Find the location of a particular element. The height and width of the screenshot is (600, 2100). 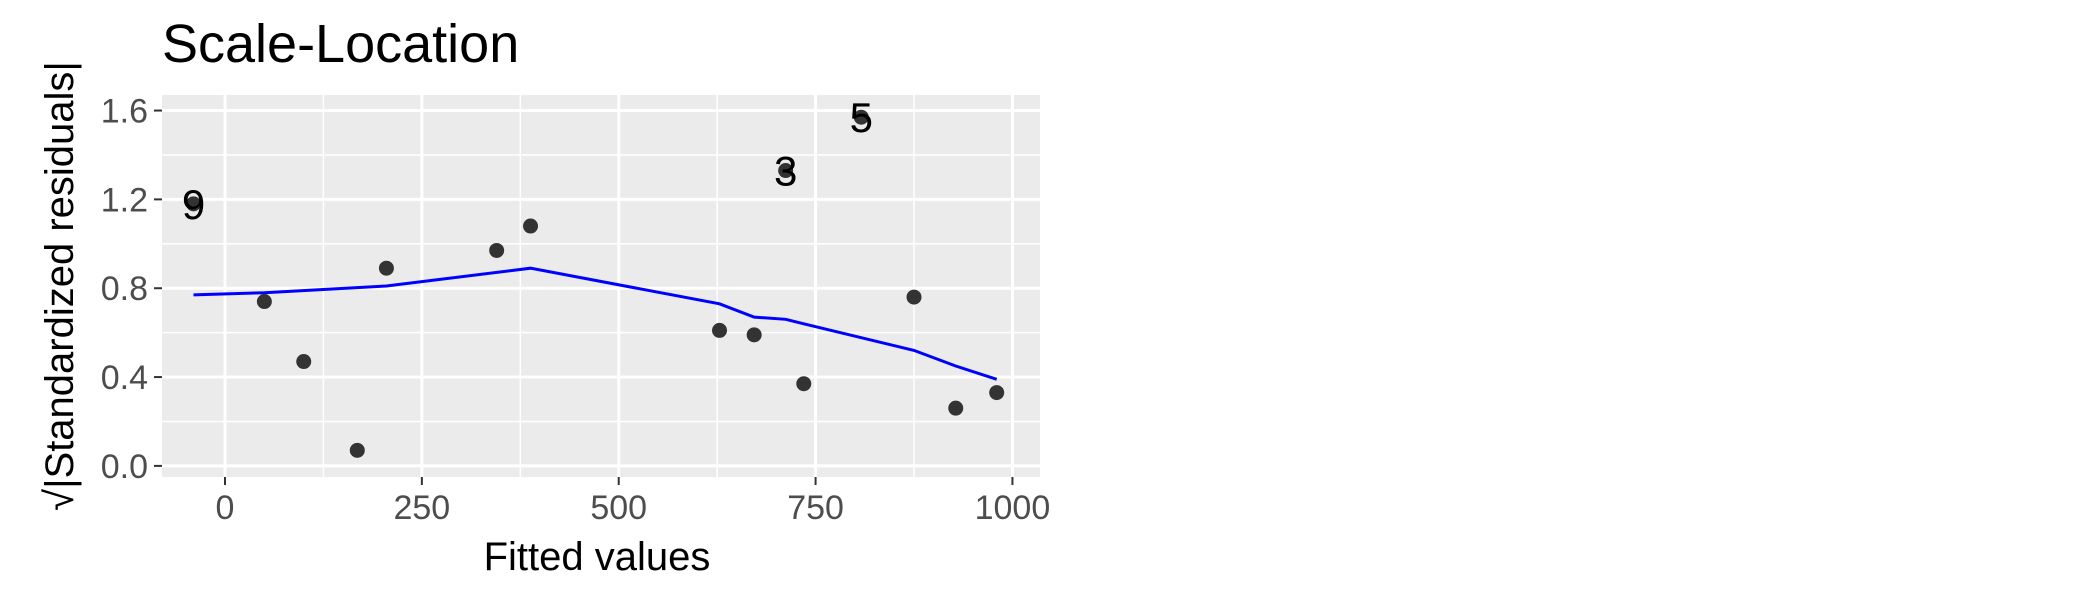

x-tick-label: 1000 is located at coordinates (1013, 508).